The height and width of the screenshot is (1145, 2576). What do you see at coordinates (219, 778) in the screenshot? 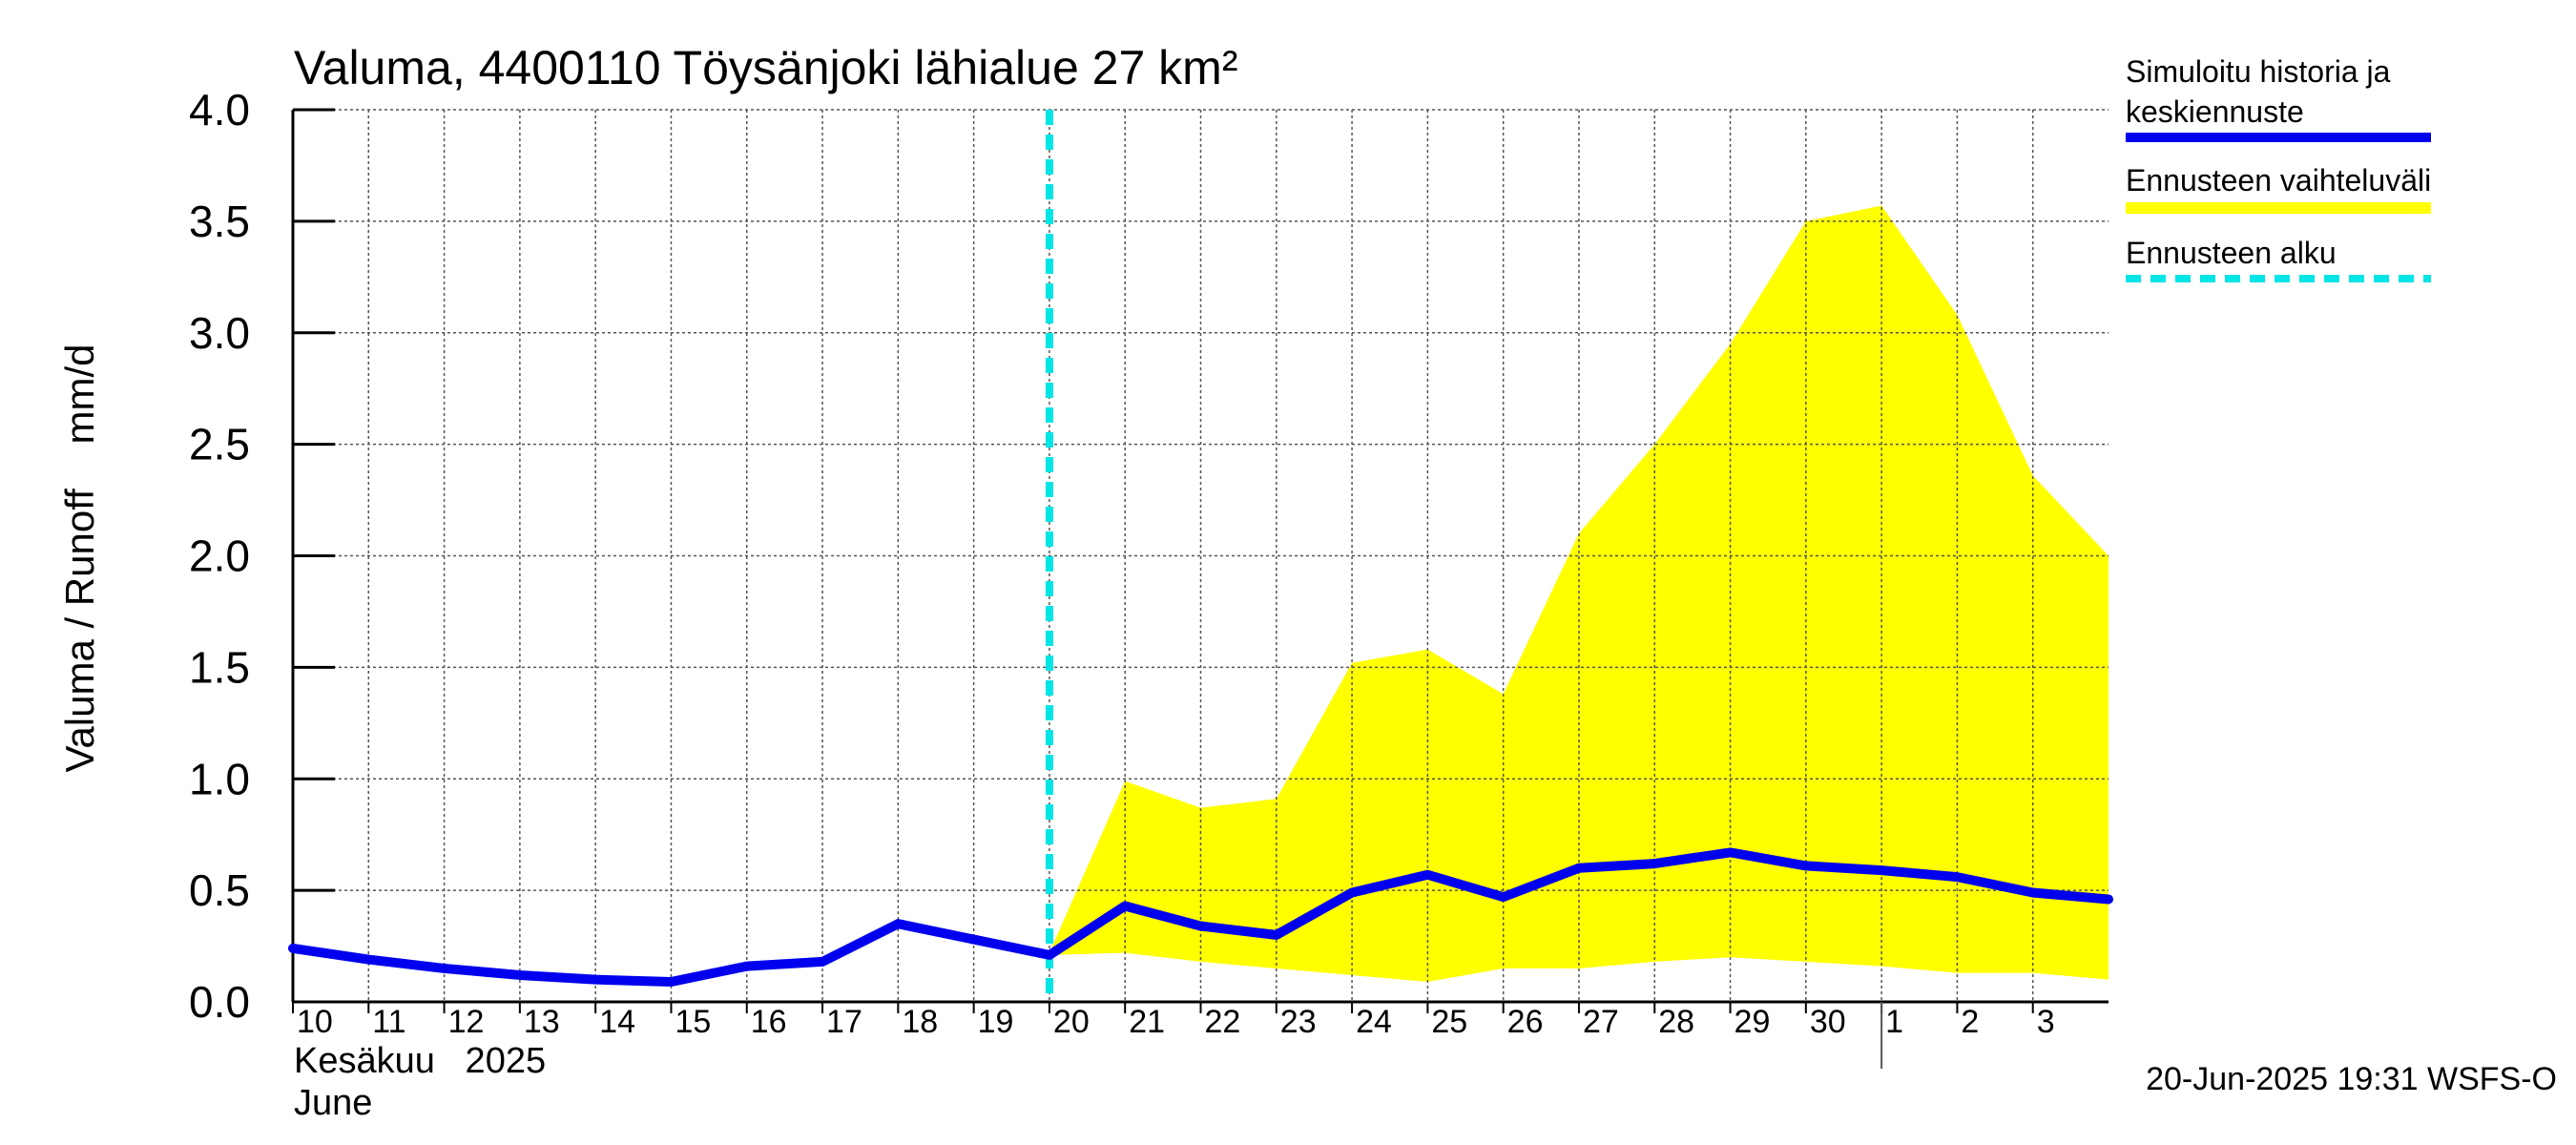
I see `y-tick-label: 1.0` at bounding box center [219, 778].